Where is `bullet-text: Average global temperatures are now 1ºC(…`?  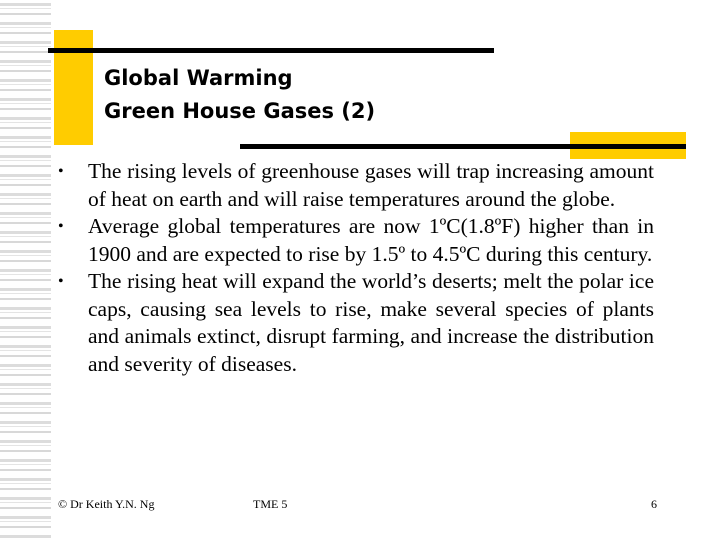 bullet-text: Average global temperatures are now 1ºC(… is located at coordinates (371, 240).